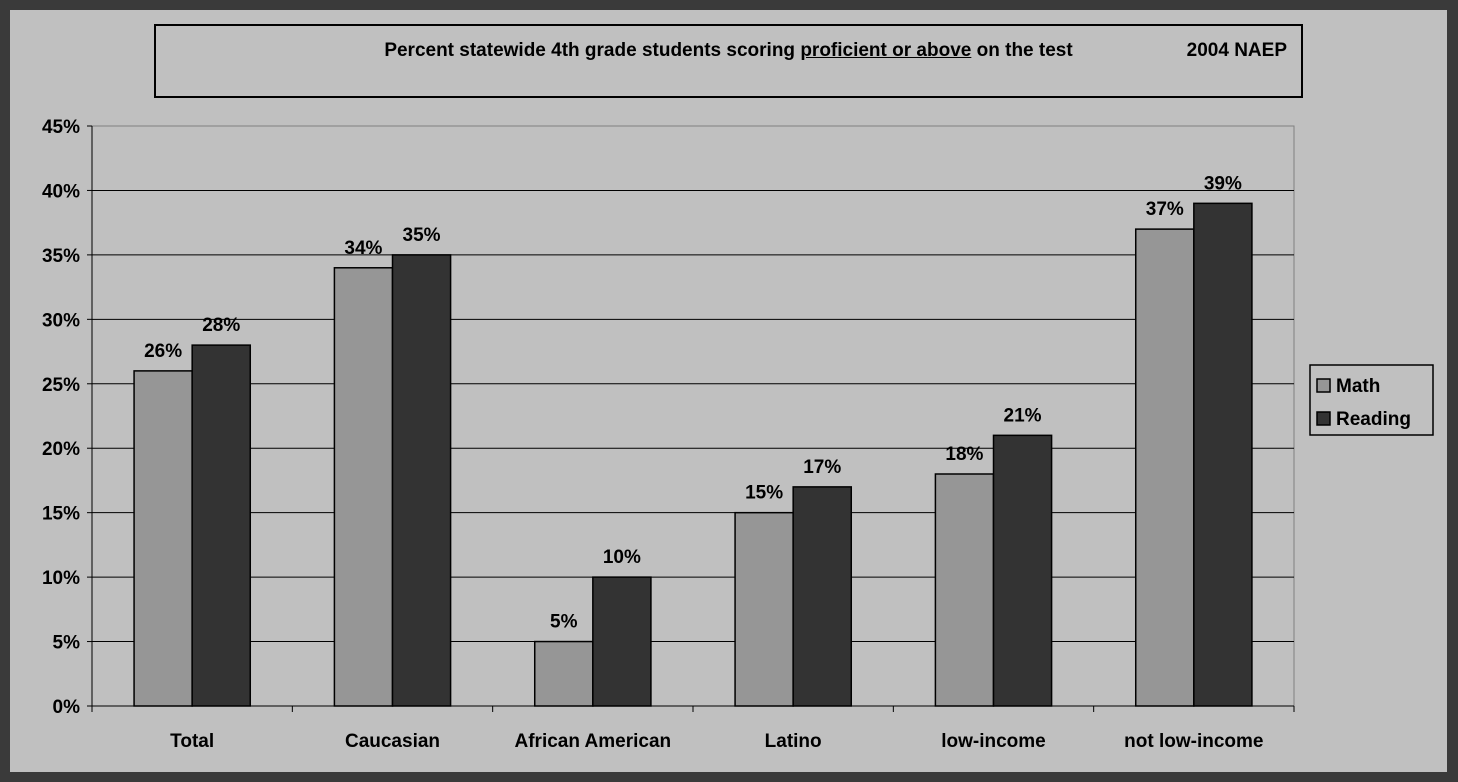  What do you see at coordinates (1165, 209) in the screenshot?
I see `data-label: 37%` at bounding box center [1165, 209].